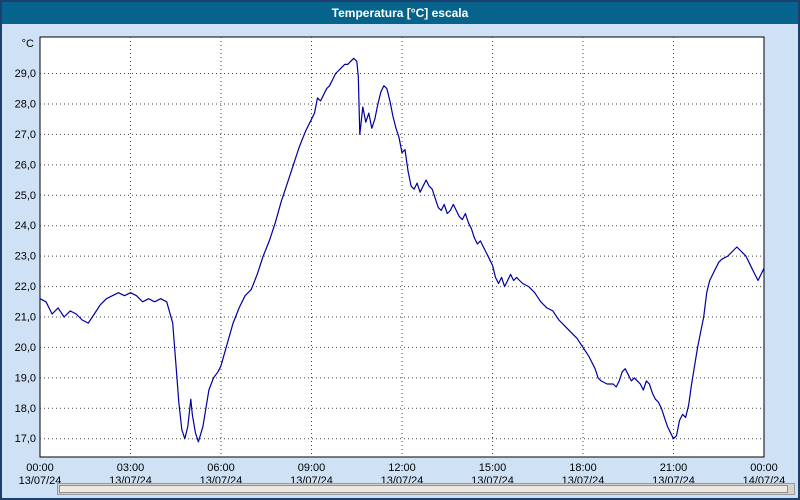  What do you see at coordinates (25, 318) in the screenshot?
I see `y-tick-label: 21,0` at bounding box center [25, 318].